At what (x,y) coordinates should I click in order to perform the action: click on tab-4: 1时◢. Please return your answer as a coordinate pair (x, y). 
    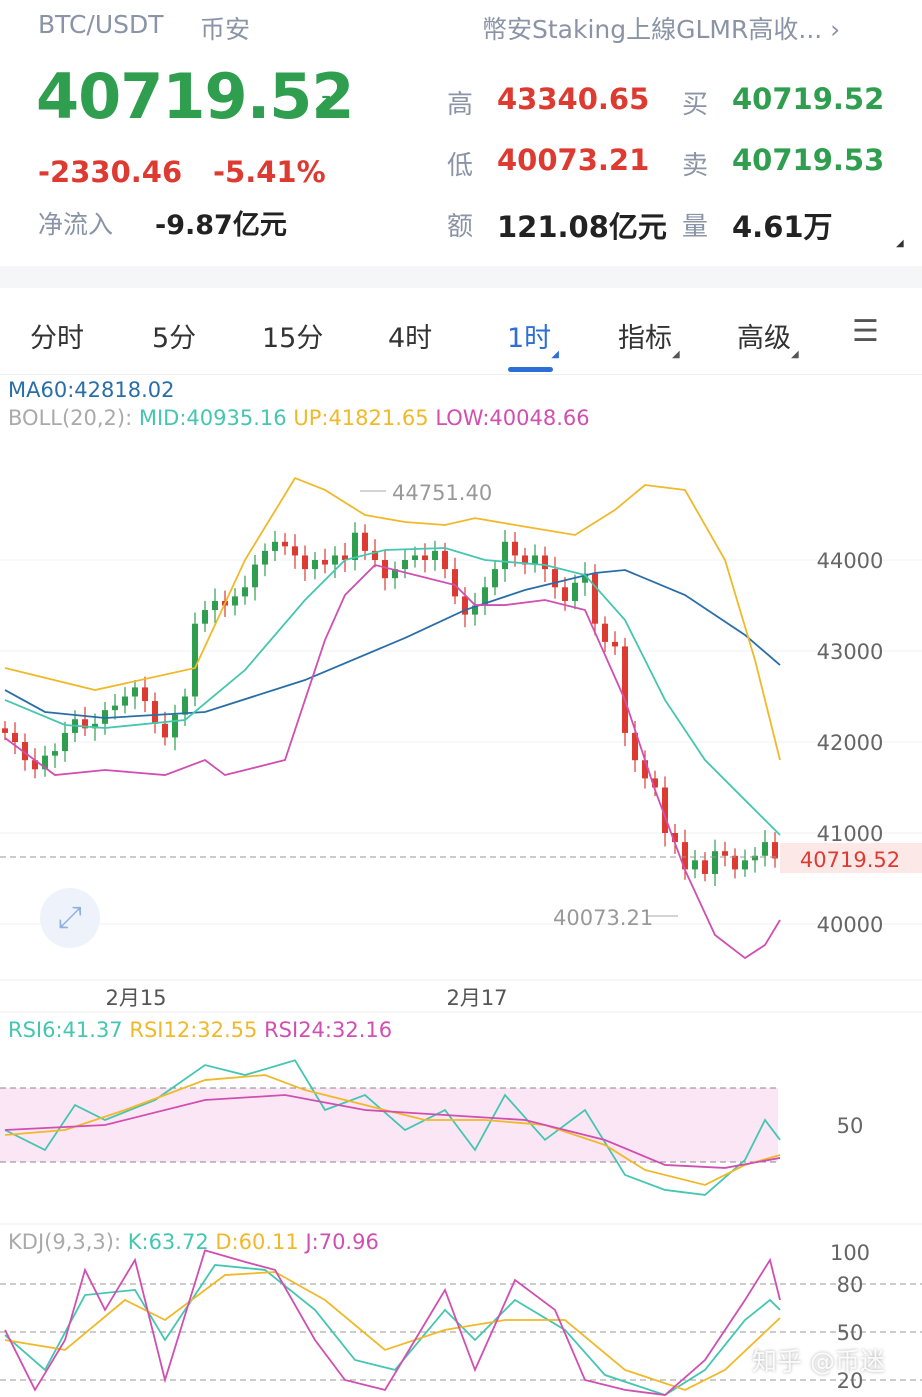
    Looking at the image, I should click on (533, 338).